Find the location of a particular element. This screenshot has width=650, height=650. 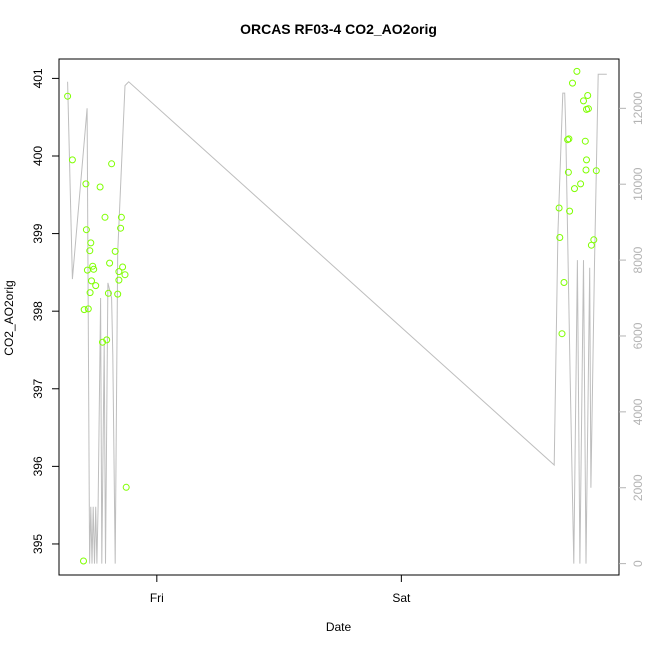

y-axis-right: 0 2000 4000 6000 8000 10000 12000 is located at coordinates (632, 329).